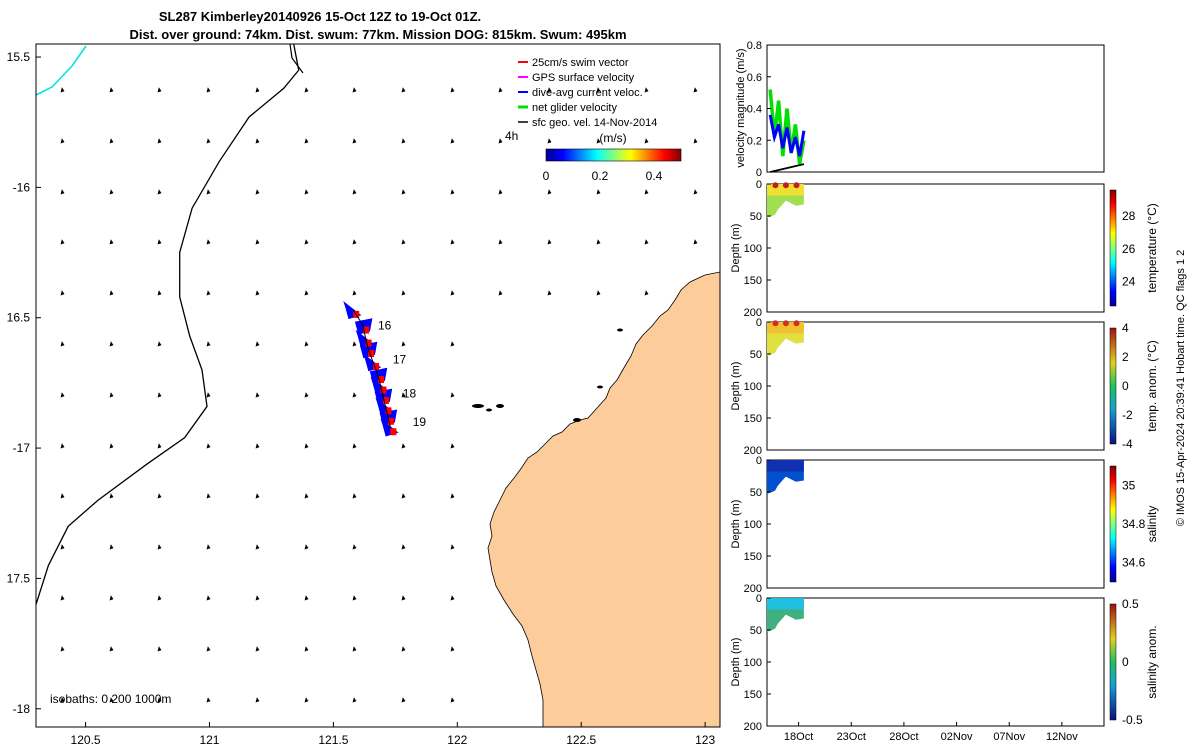  What do you see at coordinates (787, 168) in the screenshot?
I see `velocity-series-line` at bounding box center [787, 168].